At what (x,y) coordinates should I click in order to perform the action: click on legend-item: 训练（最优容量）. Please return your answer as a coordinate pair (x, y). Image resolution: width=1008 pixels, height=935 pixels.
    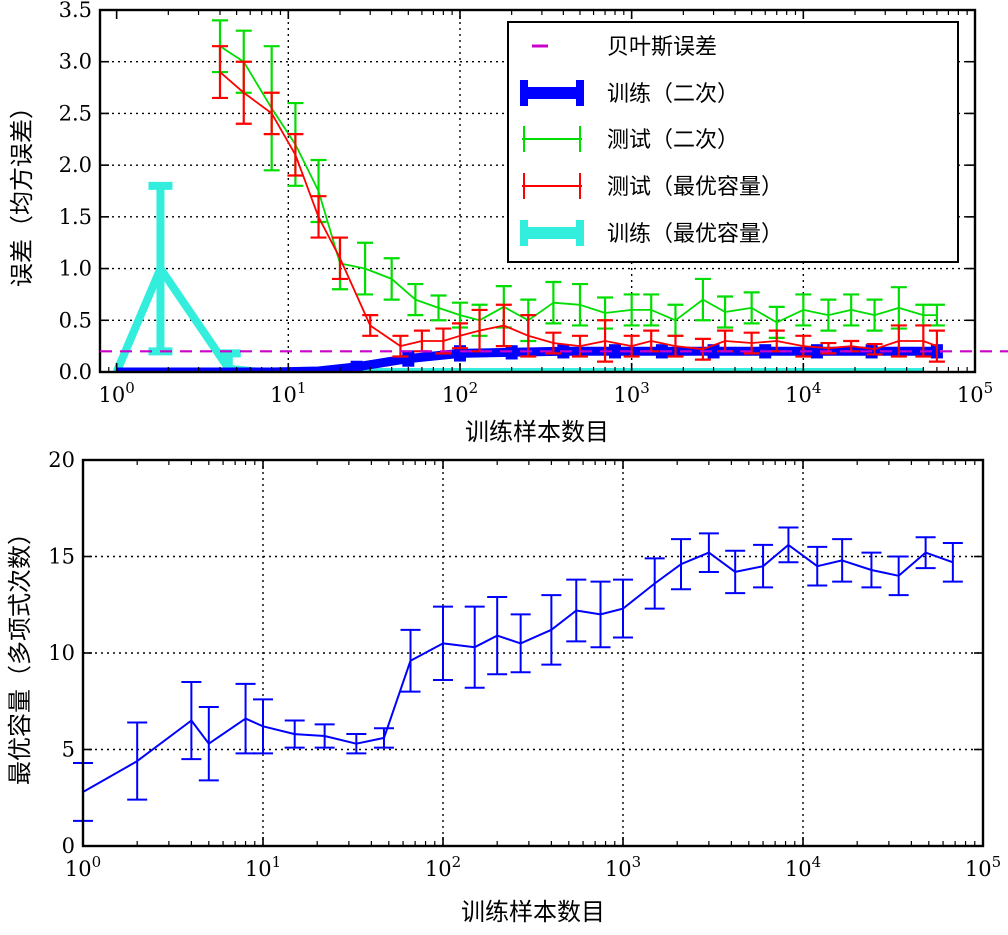
    Looking at the image, I should click on (651, 233).